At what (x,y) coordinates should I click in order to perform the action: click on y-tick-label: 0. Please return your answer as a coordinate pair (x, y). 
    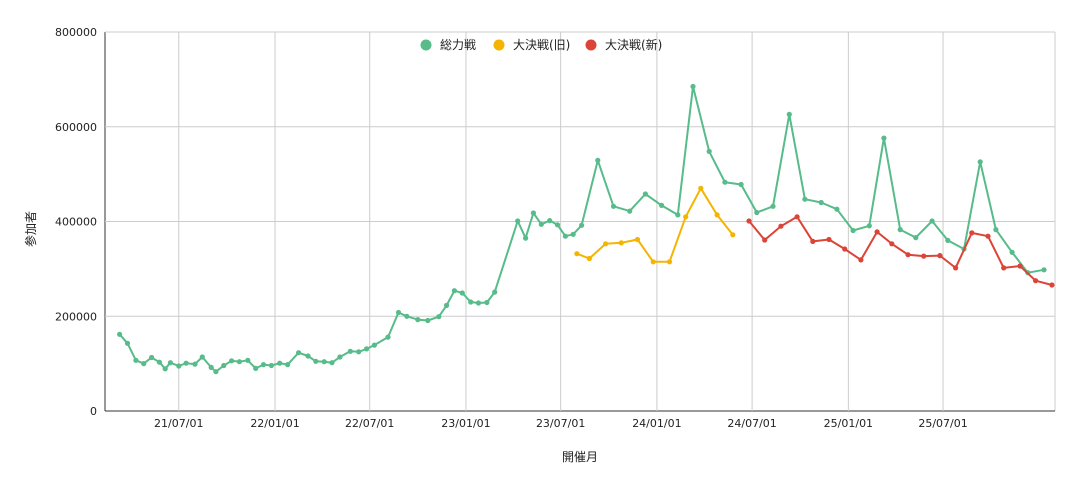
    Looking at the image, I should click on (93, 411).